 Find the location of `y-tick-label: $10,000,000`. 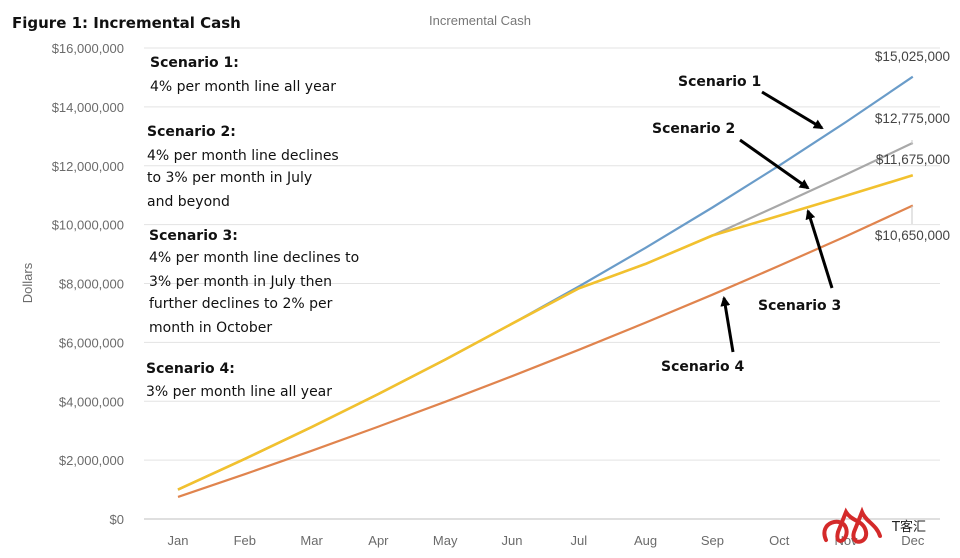

y-tick-label: $10,000,000 is located at coordinates (88, 225).